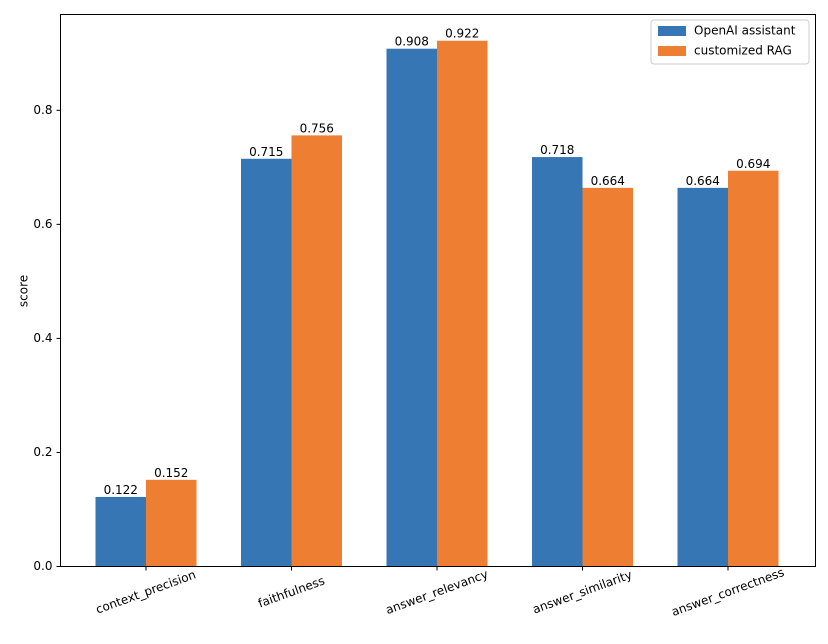  I want to click on y-axis-label: score, so click(24, 291).